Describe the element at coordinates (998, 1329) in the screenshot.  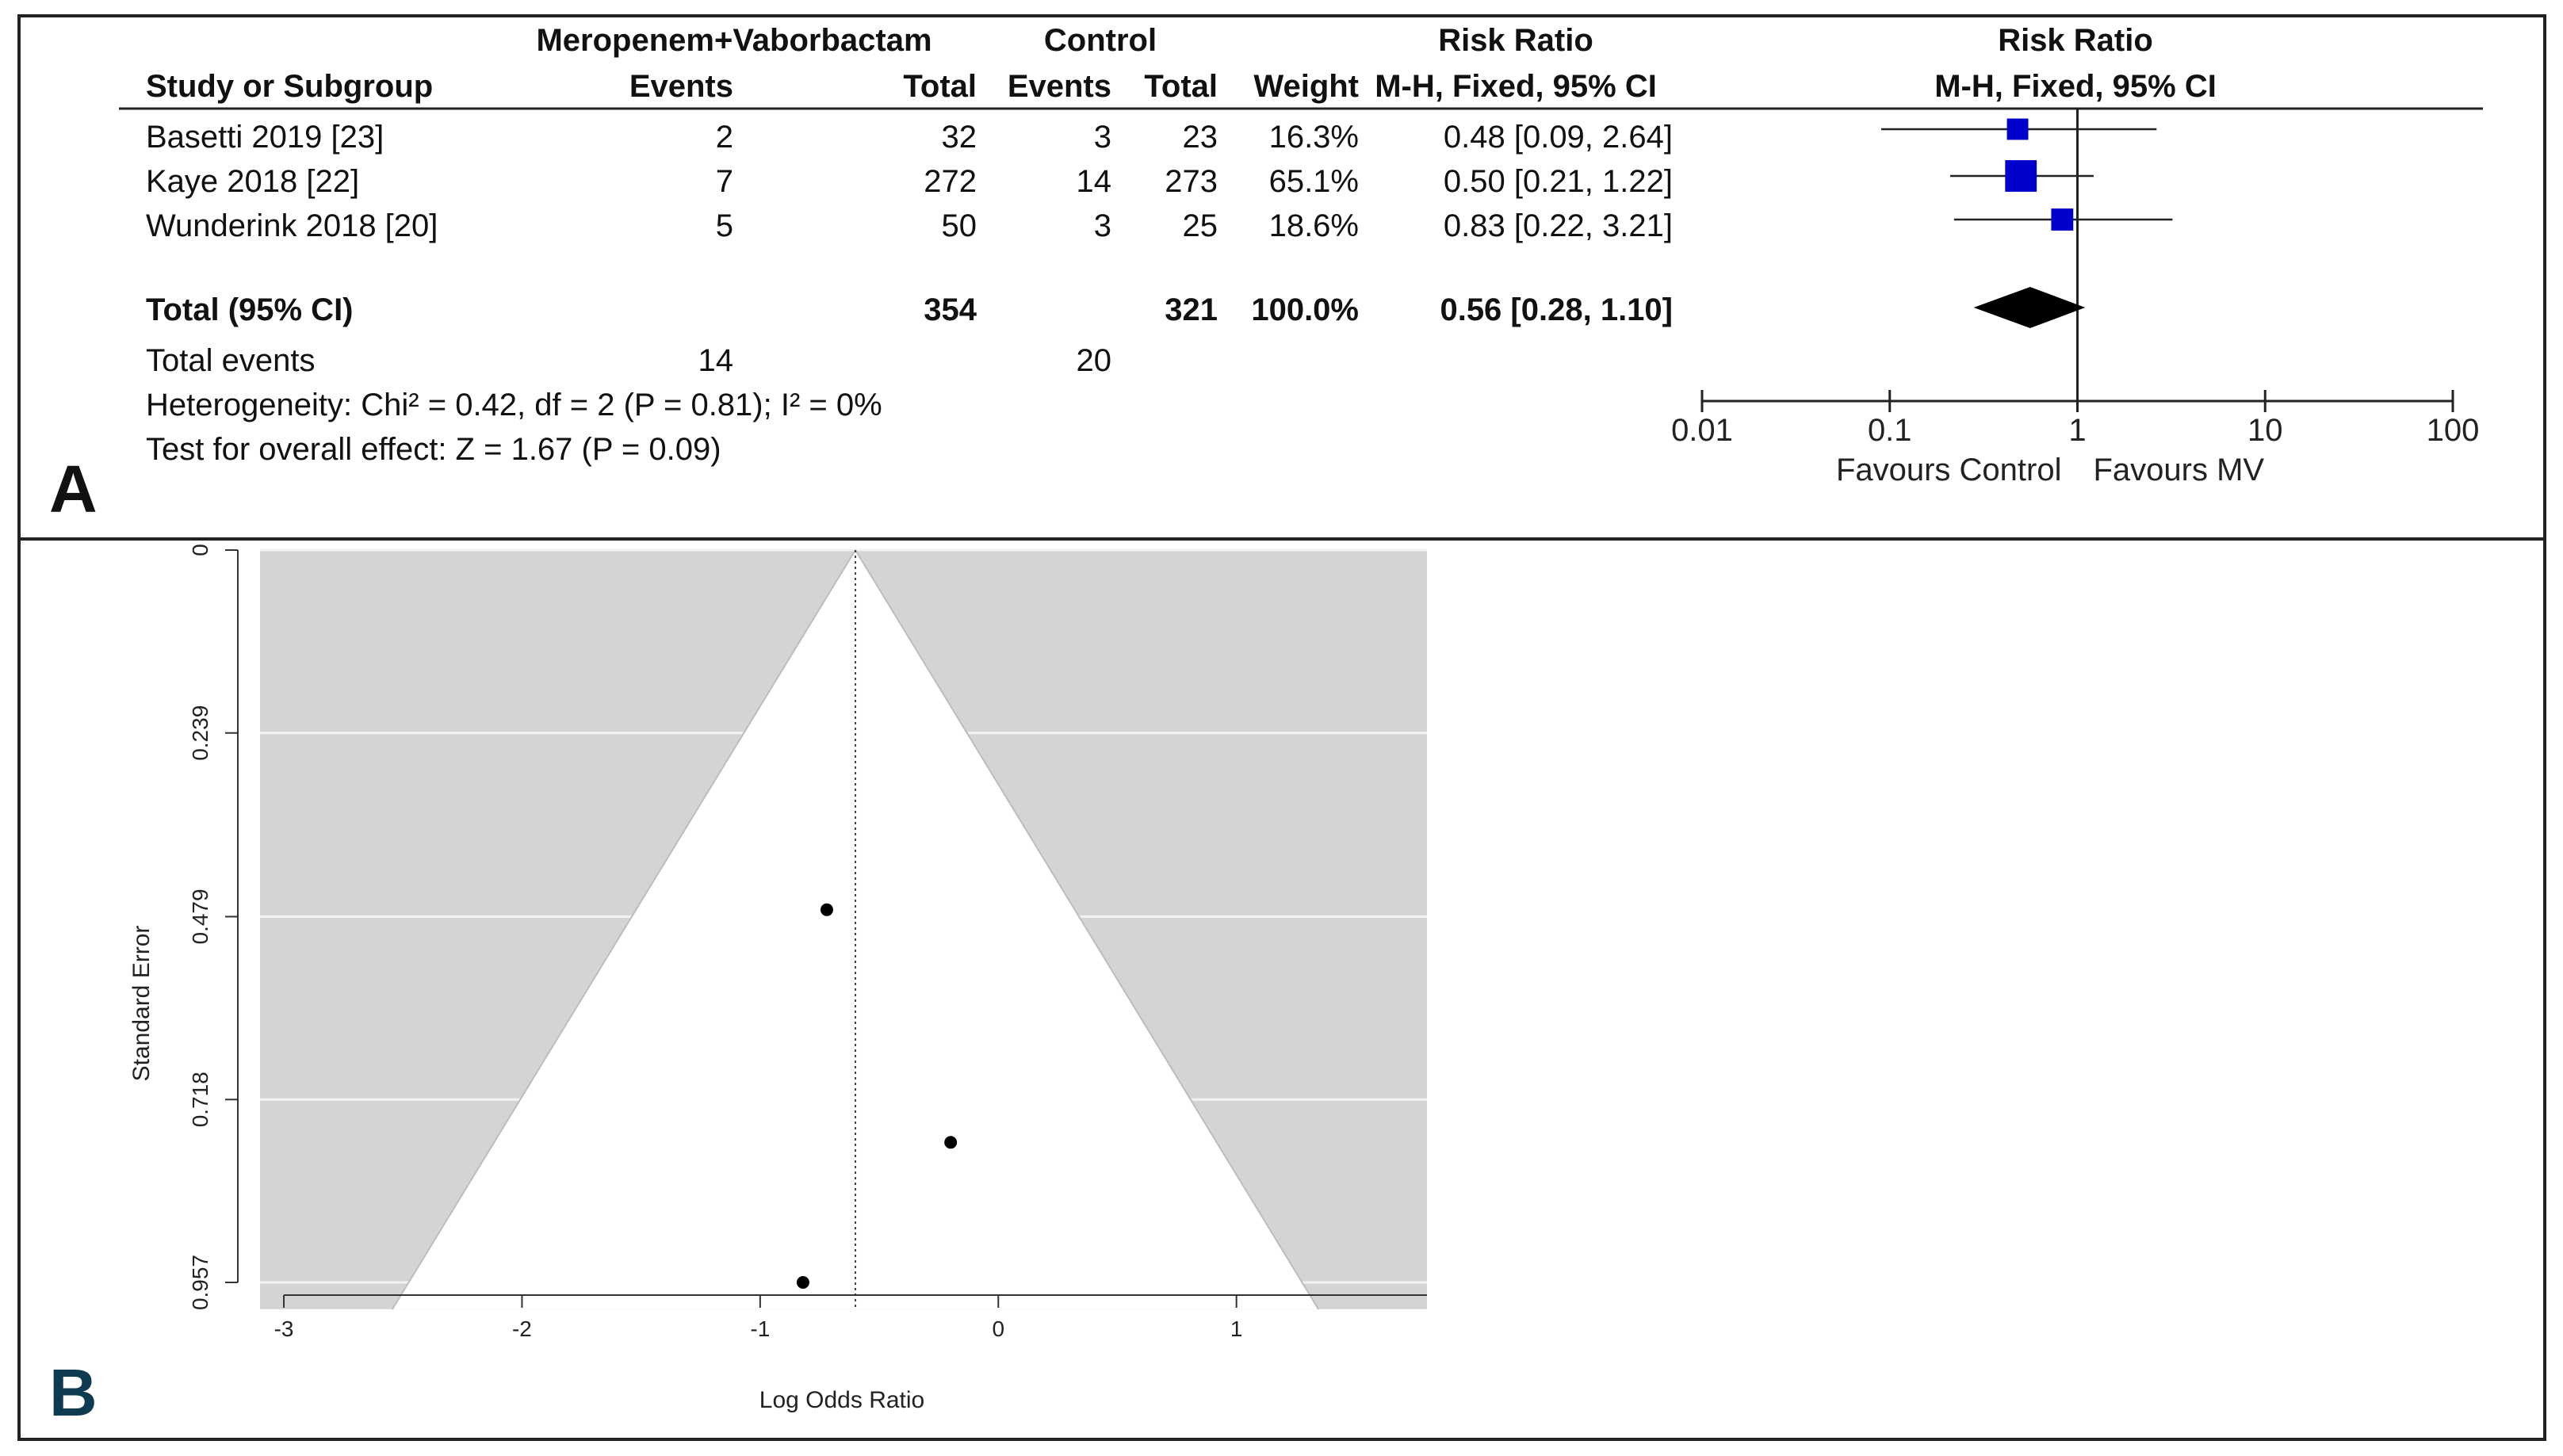
I see `funnel-x-tick-label: 0` at that location.